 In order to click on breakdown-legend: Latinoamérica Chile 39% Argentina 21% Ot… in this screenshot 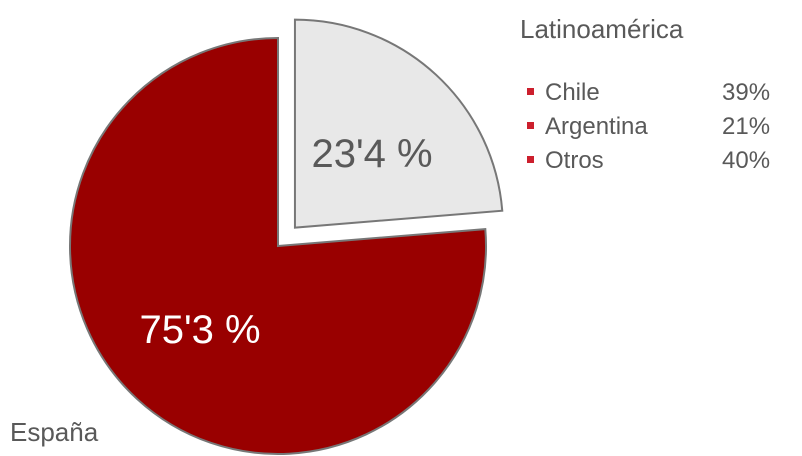, I will do `click(645, 94)`.